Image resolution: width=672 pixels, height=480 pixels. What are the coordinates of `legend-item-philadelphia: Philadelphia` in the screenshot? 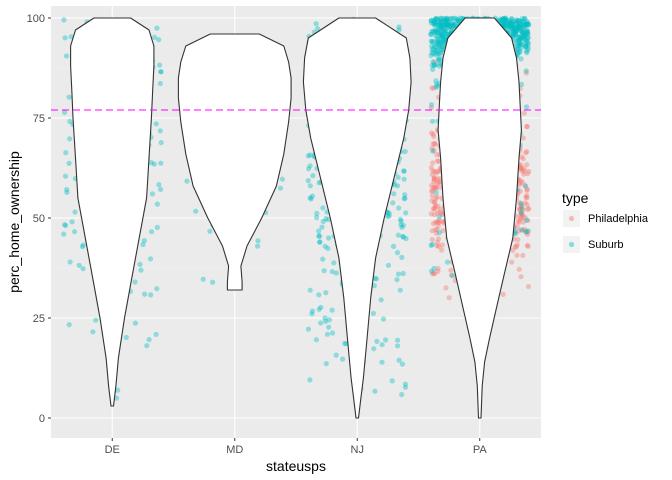 It's located at (606, 218).